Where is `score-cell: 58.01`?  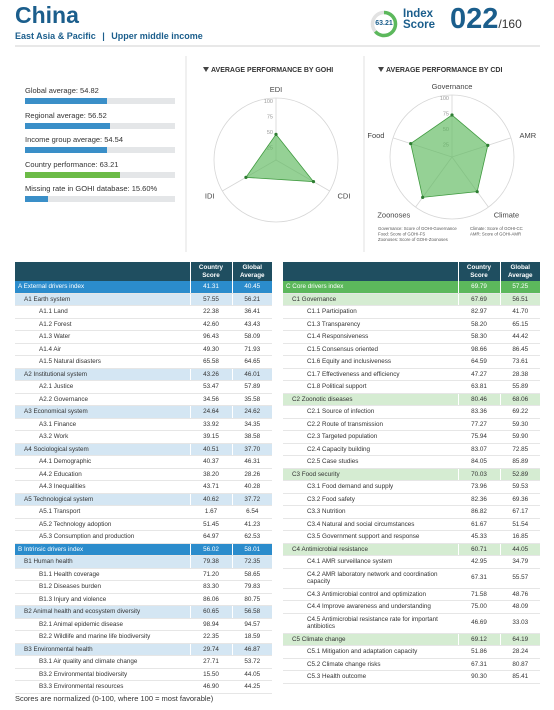 score-cell: 58.01 is located at coordinates (251, 549).